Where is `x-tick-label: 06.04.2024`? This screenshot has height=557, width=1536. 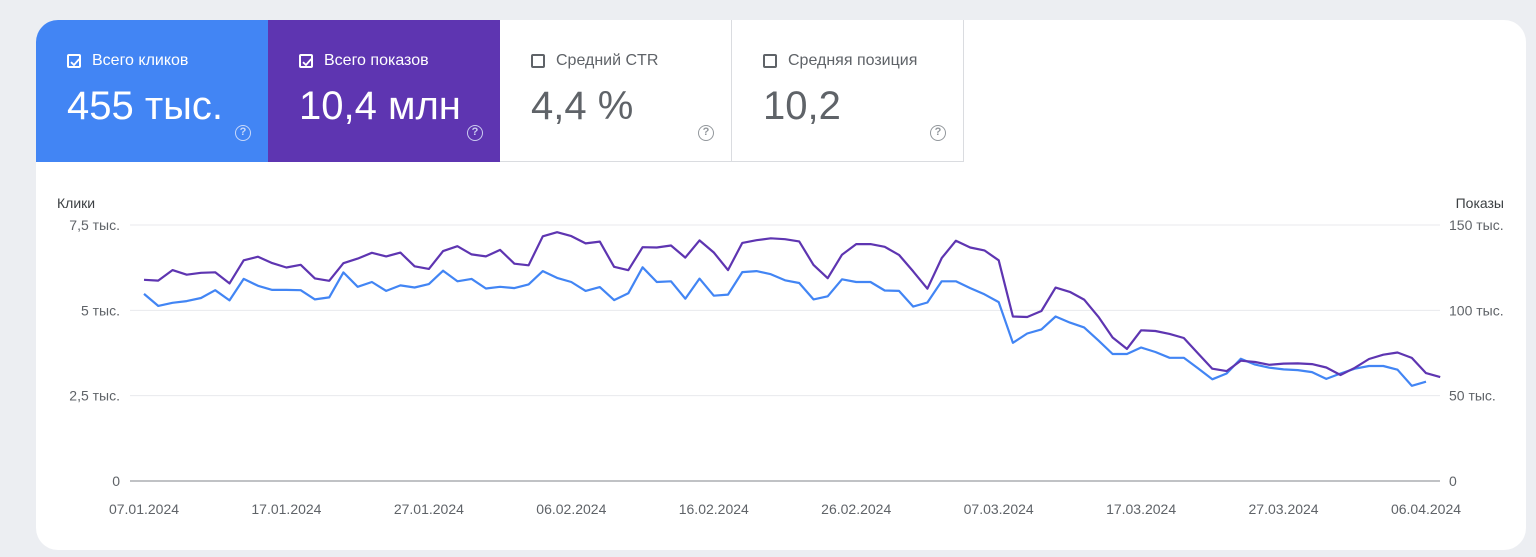
x-tick-label: 06.04.2024 is located at coordinates (1426, 509).